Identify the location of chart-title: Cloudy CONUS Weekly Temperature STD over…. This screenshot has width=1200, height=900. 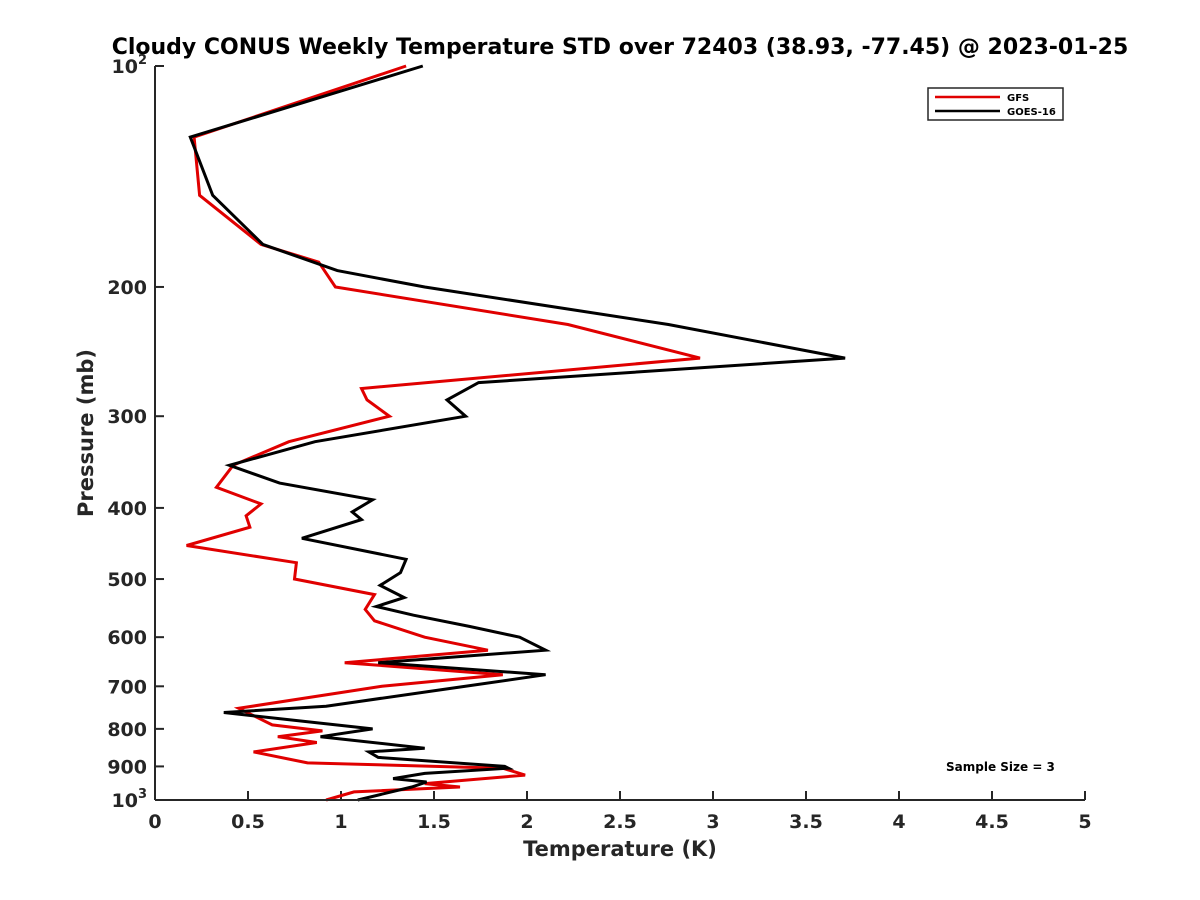
(620, 47).